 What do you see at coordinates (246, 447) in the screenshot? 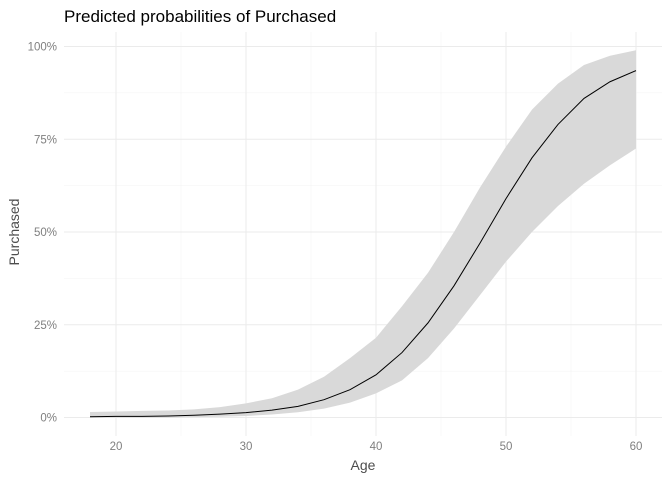
I see `x-tick-label: 30` at bounding box center [246, 447].